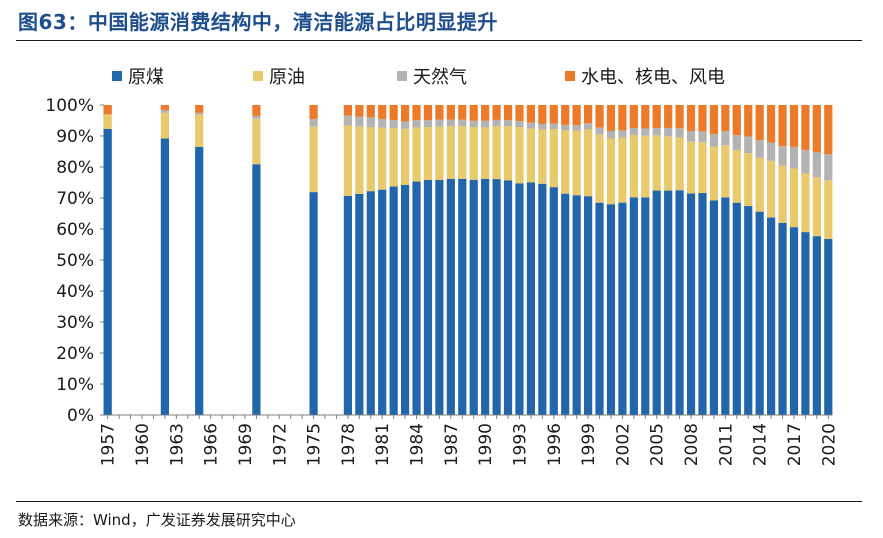 The image size is (883, 538). What do you see at coordinates (370, 303) in the screenshot?
I see `bar-coal-1980` at bounding box center [370, 303].